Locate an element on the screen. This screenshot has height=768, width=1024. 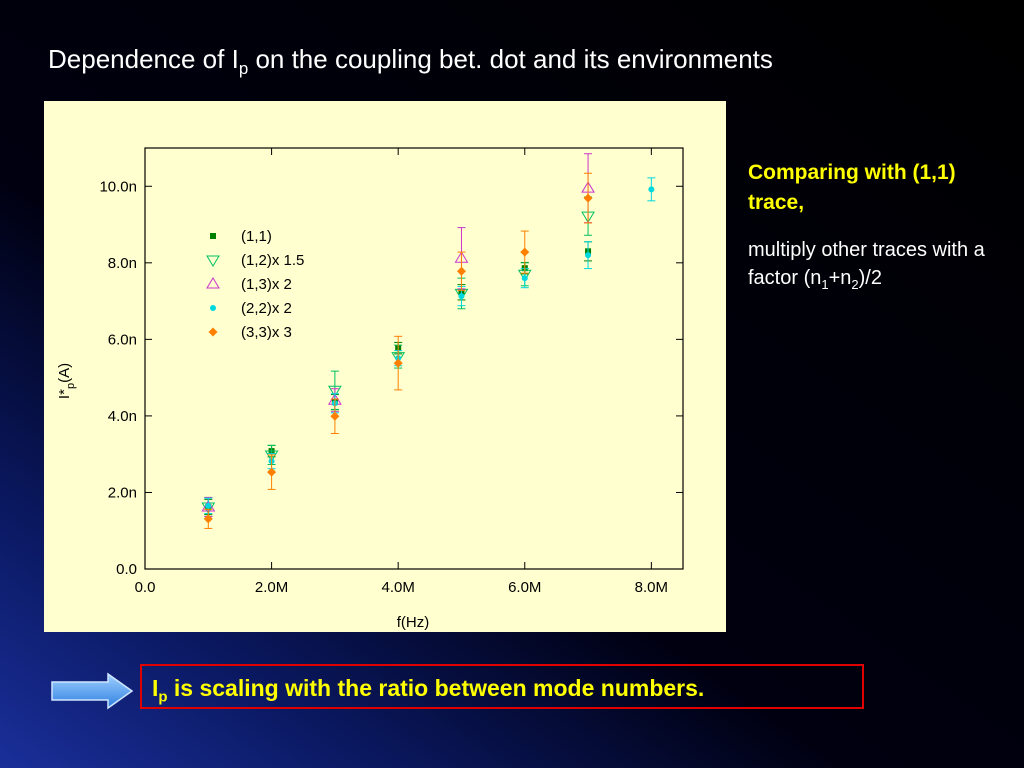
x-tick-label: 4.0M is located at coordinates (397, 587).